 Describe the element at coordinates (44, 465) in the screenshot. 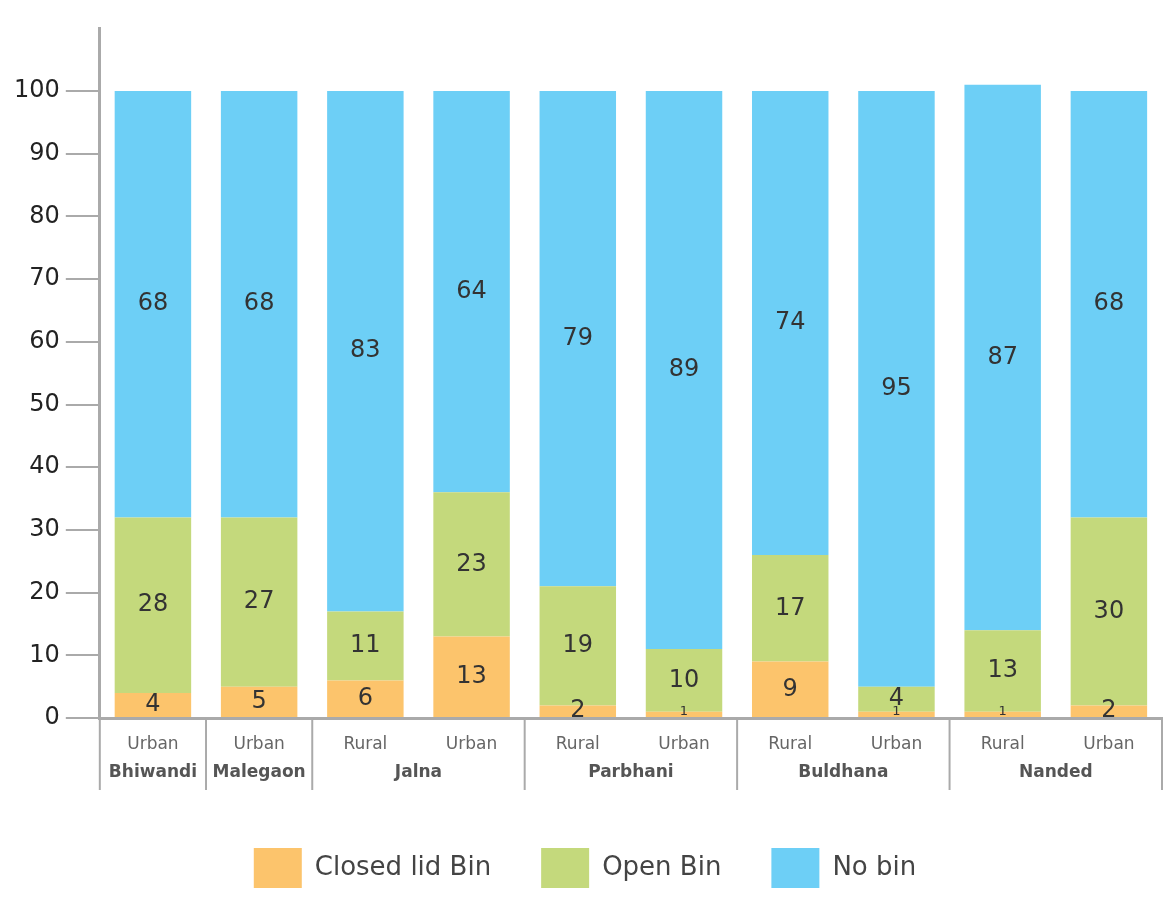

I see `y-tick-label: 40` at that location.